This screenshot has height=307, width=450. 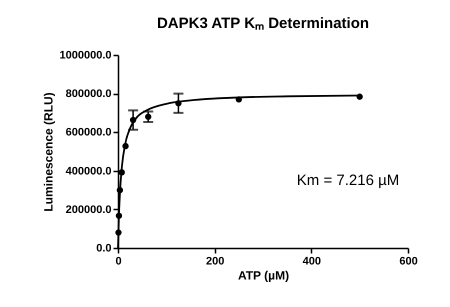 I want to click on y-tick-label: 200000.0, so click(x=89, y=210).